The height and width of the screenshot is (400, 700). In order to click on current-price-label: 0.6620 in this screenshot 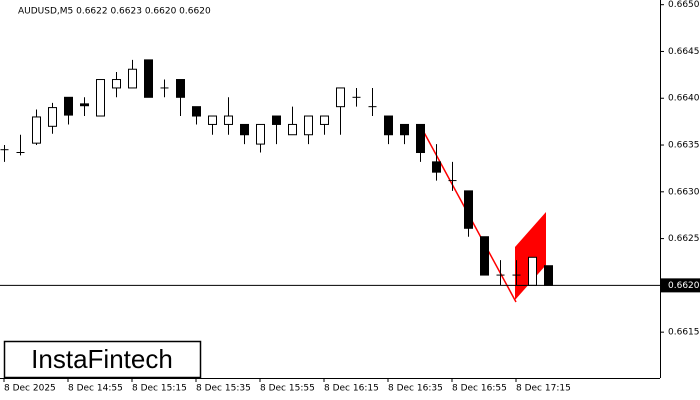, I will do `click(684, 286)`.